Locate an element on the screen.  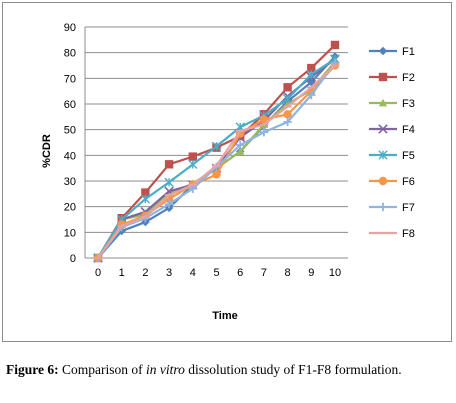
x-tick-label: 8 is located at coordinates (288, 273).